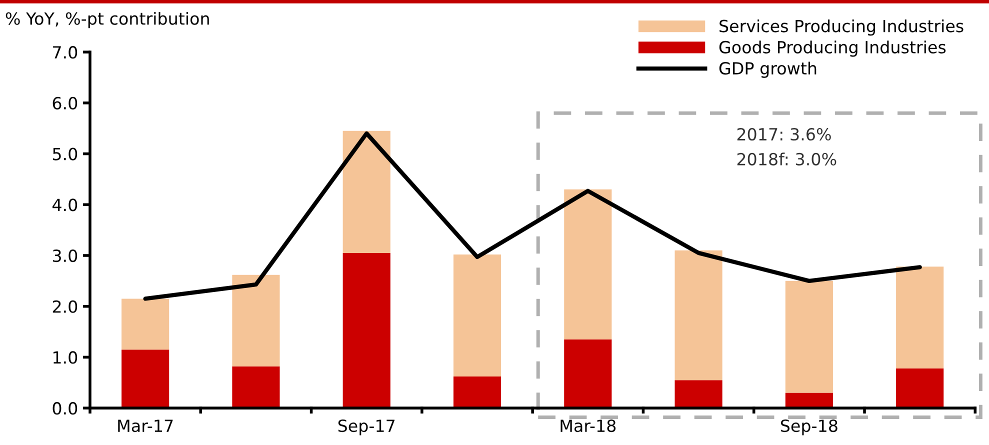 The image size is (989, 445). I want to click on y-tick-label: 7.0, so click(65, 52).